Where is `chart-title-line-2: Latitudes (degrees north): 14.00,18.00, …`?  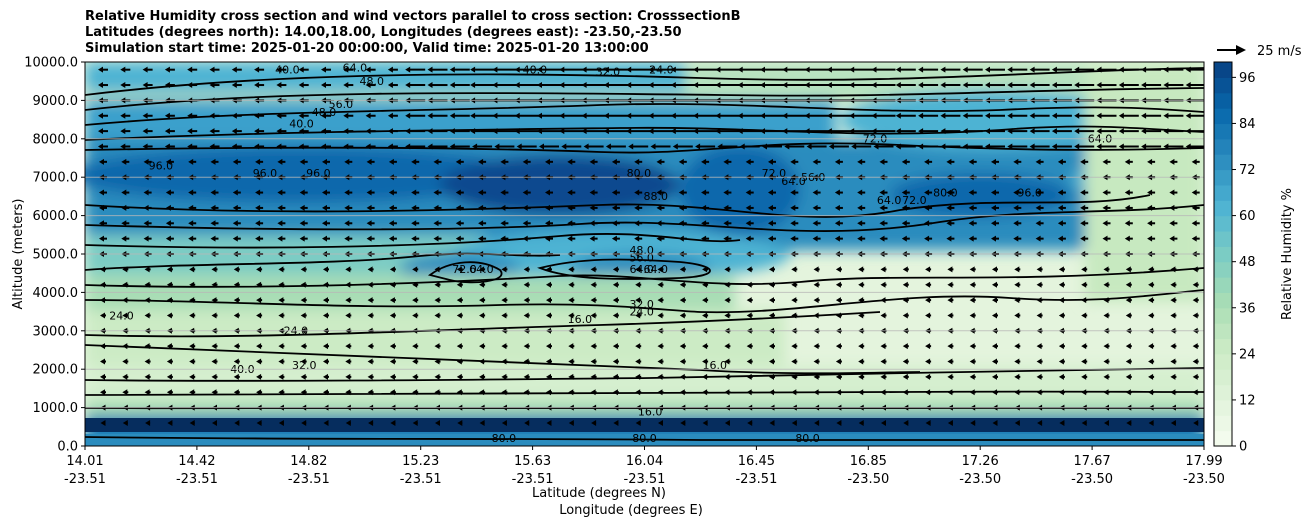
chart-title-line-2: Latitudes (degrees north): 14.00,18.00, … is located at coordinates (383, 32).